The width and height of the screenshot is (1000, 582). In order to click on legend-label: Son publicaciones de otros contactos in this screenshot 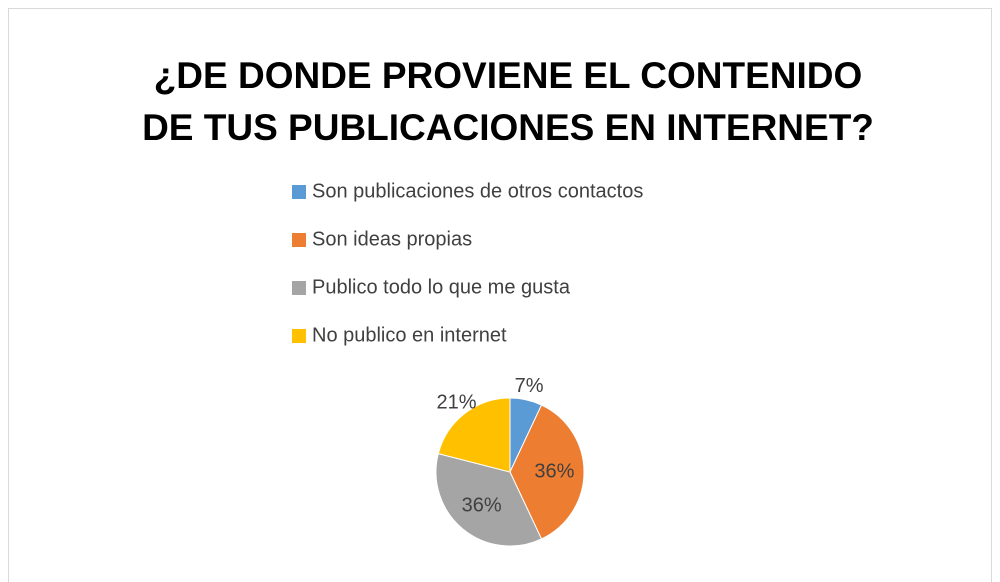, I will do `click(477, 191)`.